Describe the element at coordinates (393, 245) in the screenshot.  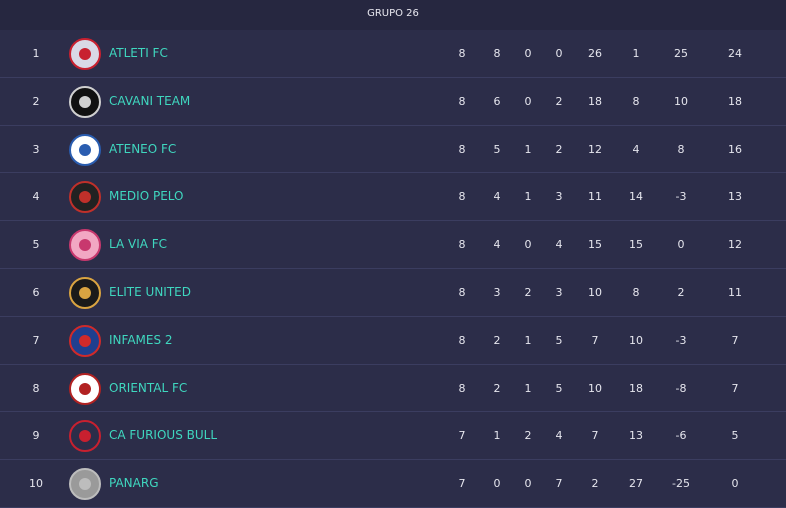
I see `team-row: 5 LA VIA FC 8 4 0 4 15 15 0 12` at that location.